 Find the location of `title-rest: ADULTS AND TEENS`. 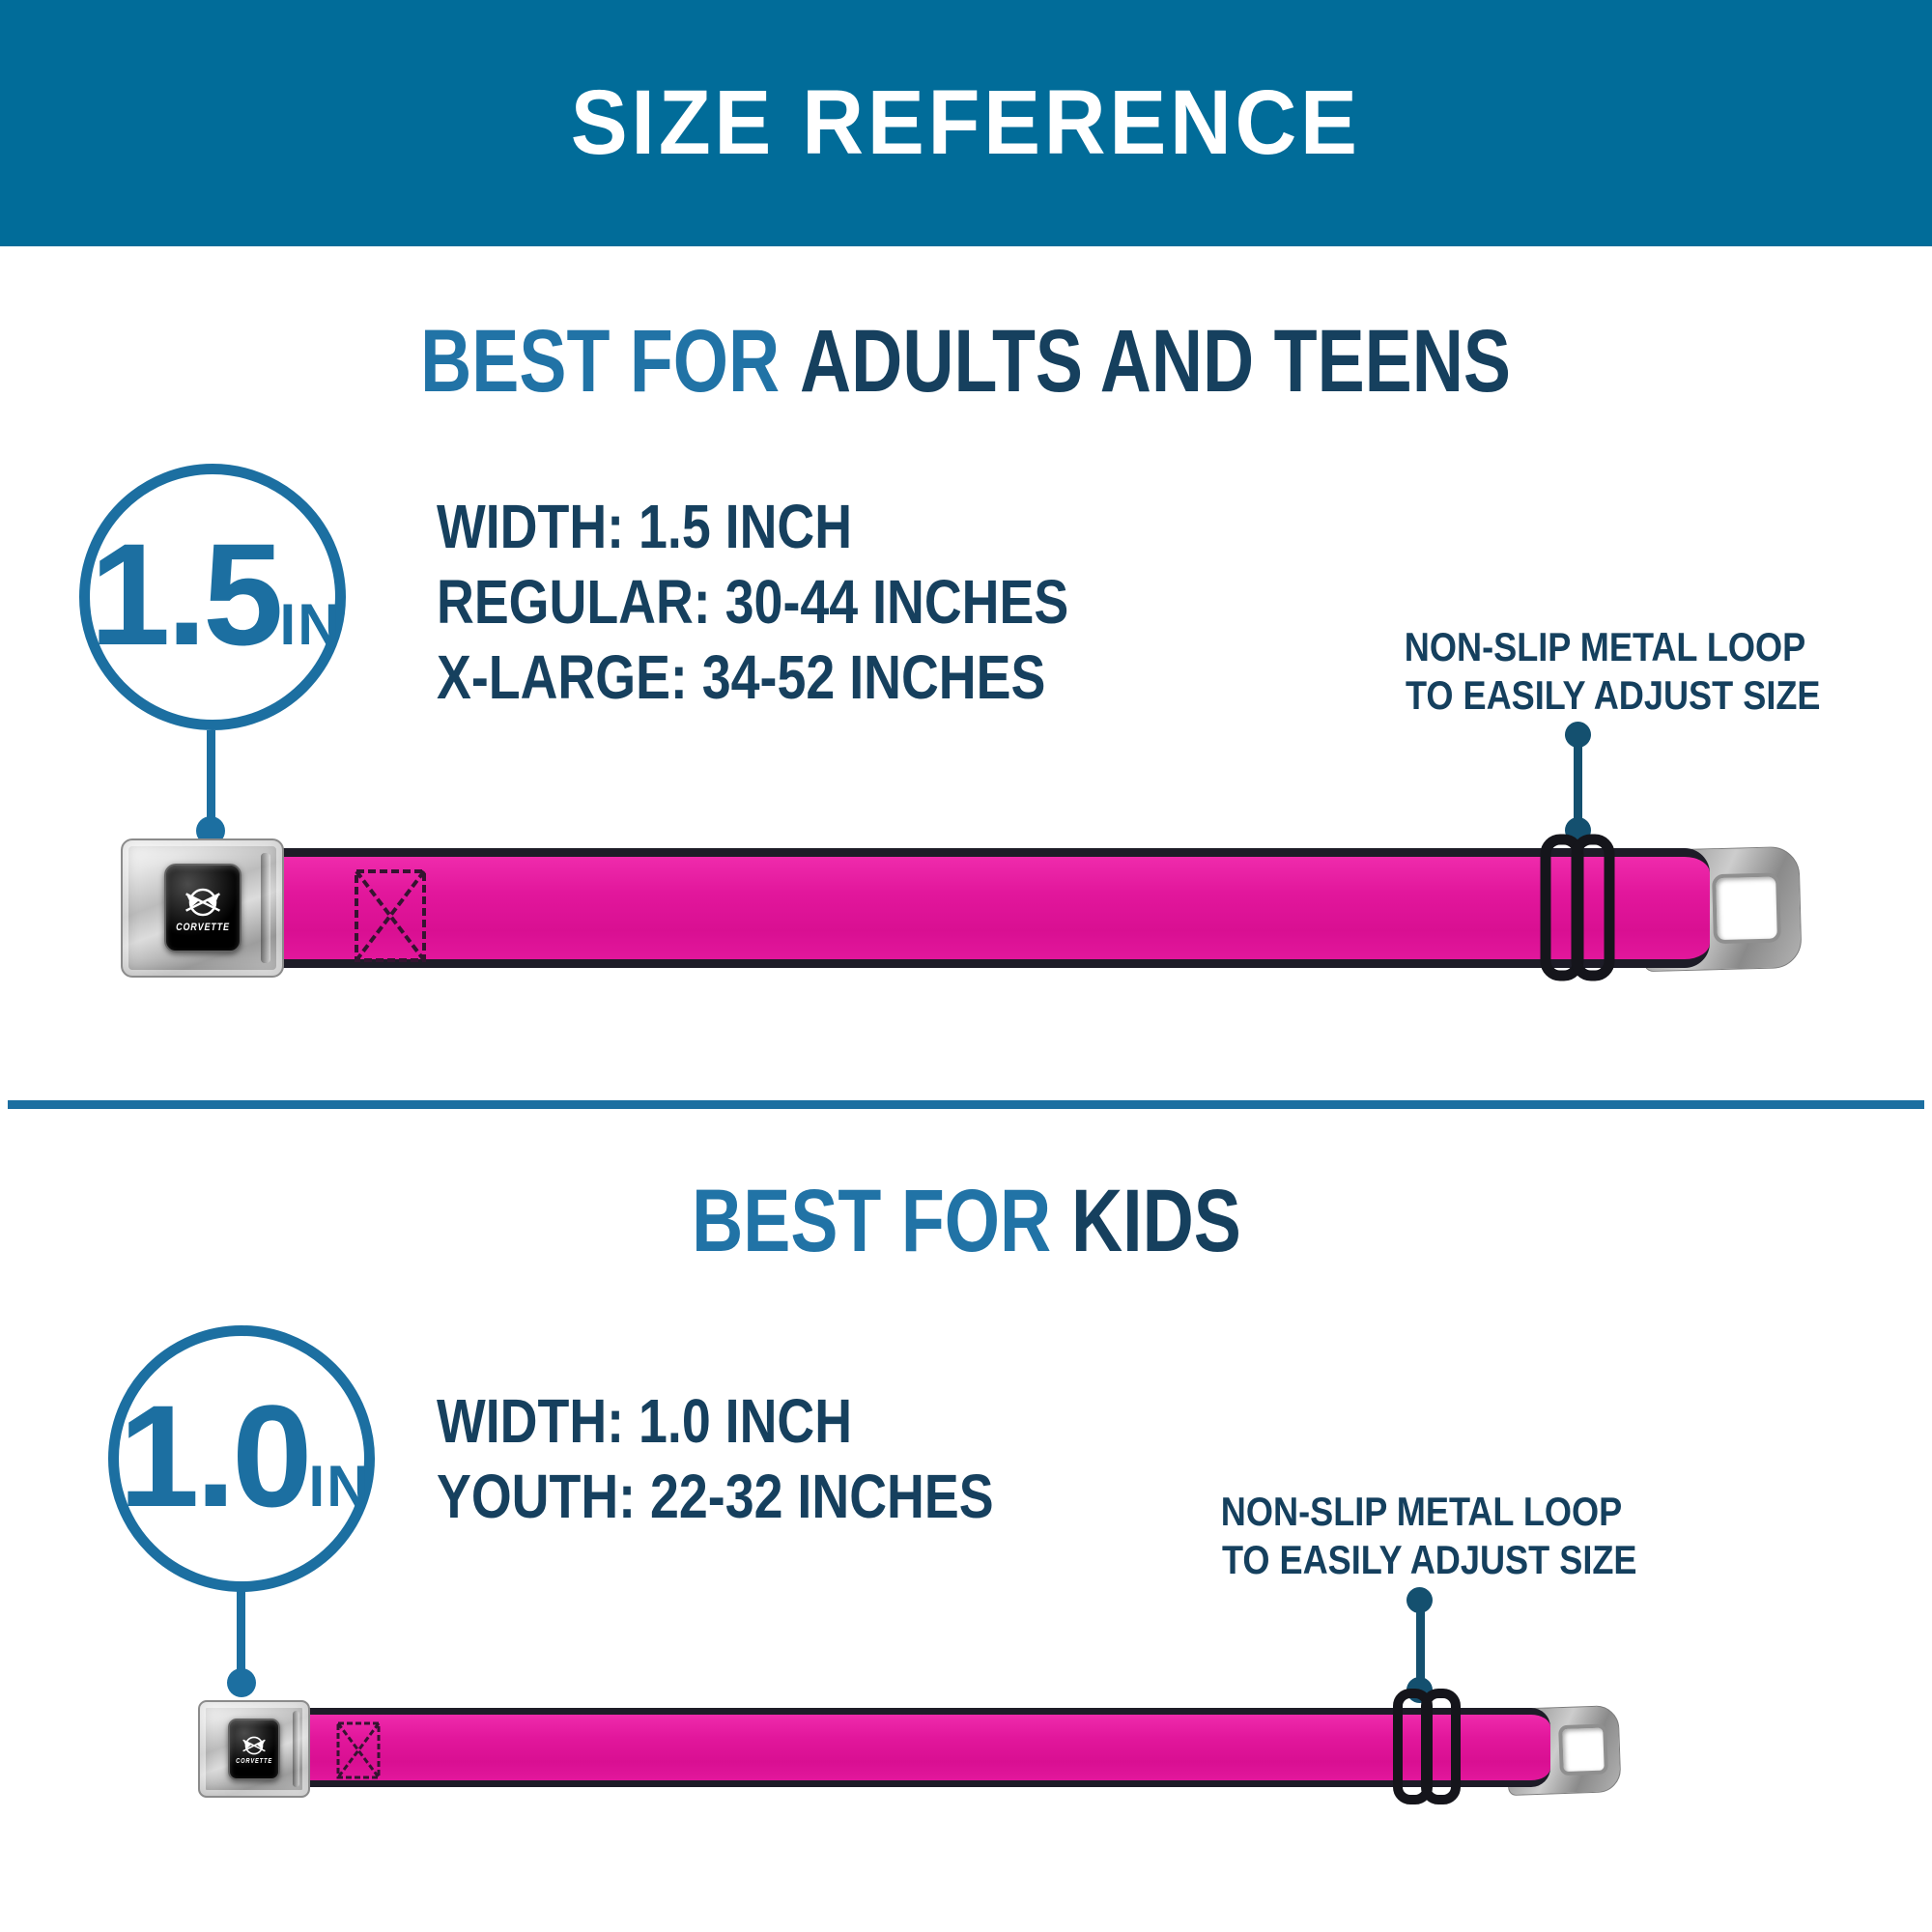

title-rest: ADULTS AND TEENS is located at coordinates (1156, 361).